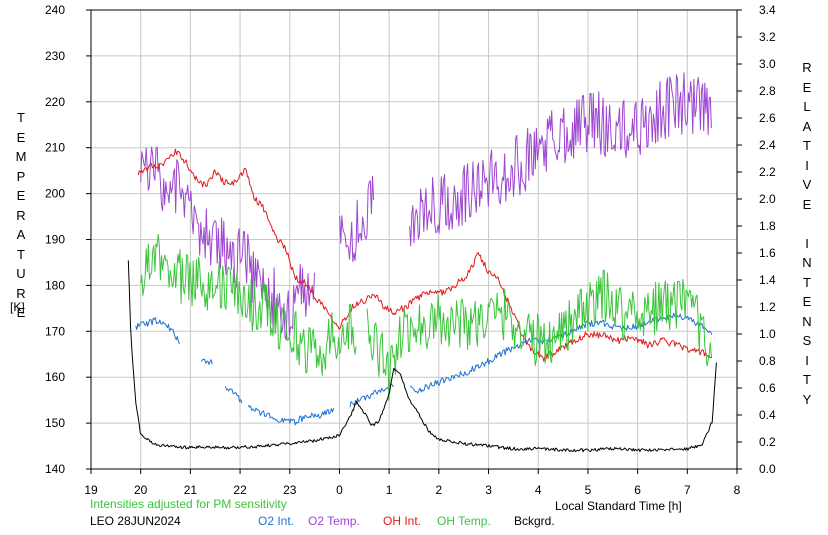  What do you see at coordinates (767, 442) in the screenshot?
I see `y-right-tick-label: 0.2` at bounding box center [767, 442].